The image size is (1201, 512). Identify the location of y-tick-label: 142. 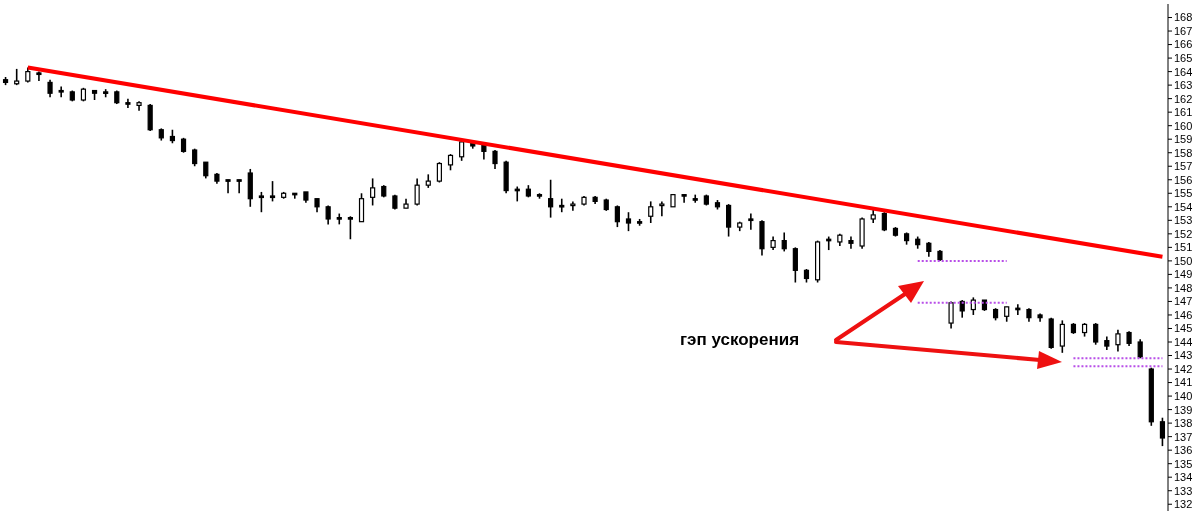
(1183, 368).